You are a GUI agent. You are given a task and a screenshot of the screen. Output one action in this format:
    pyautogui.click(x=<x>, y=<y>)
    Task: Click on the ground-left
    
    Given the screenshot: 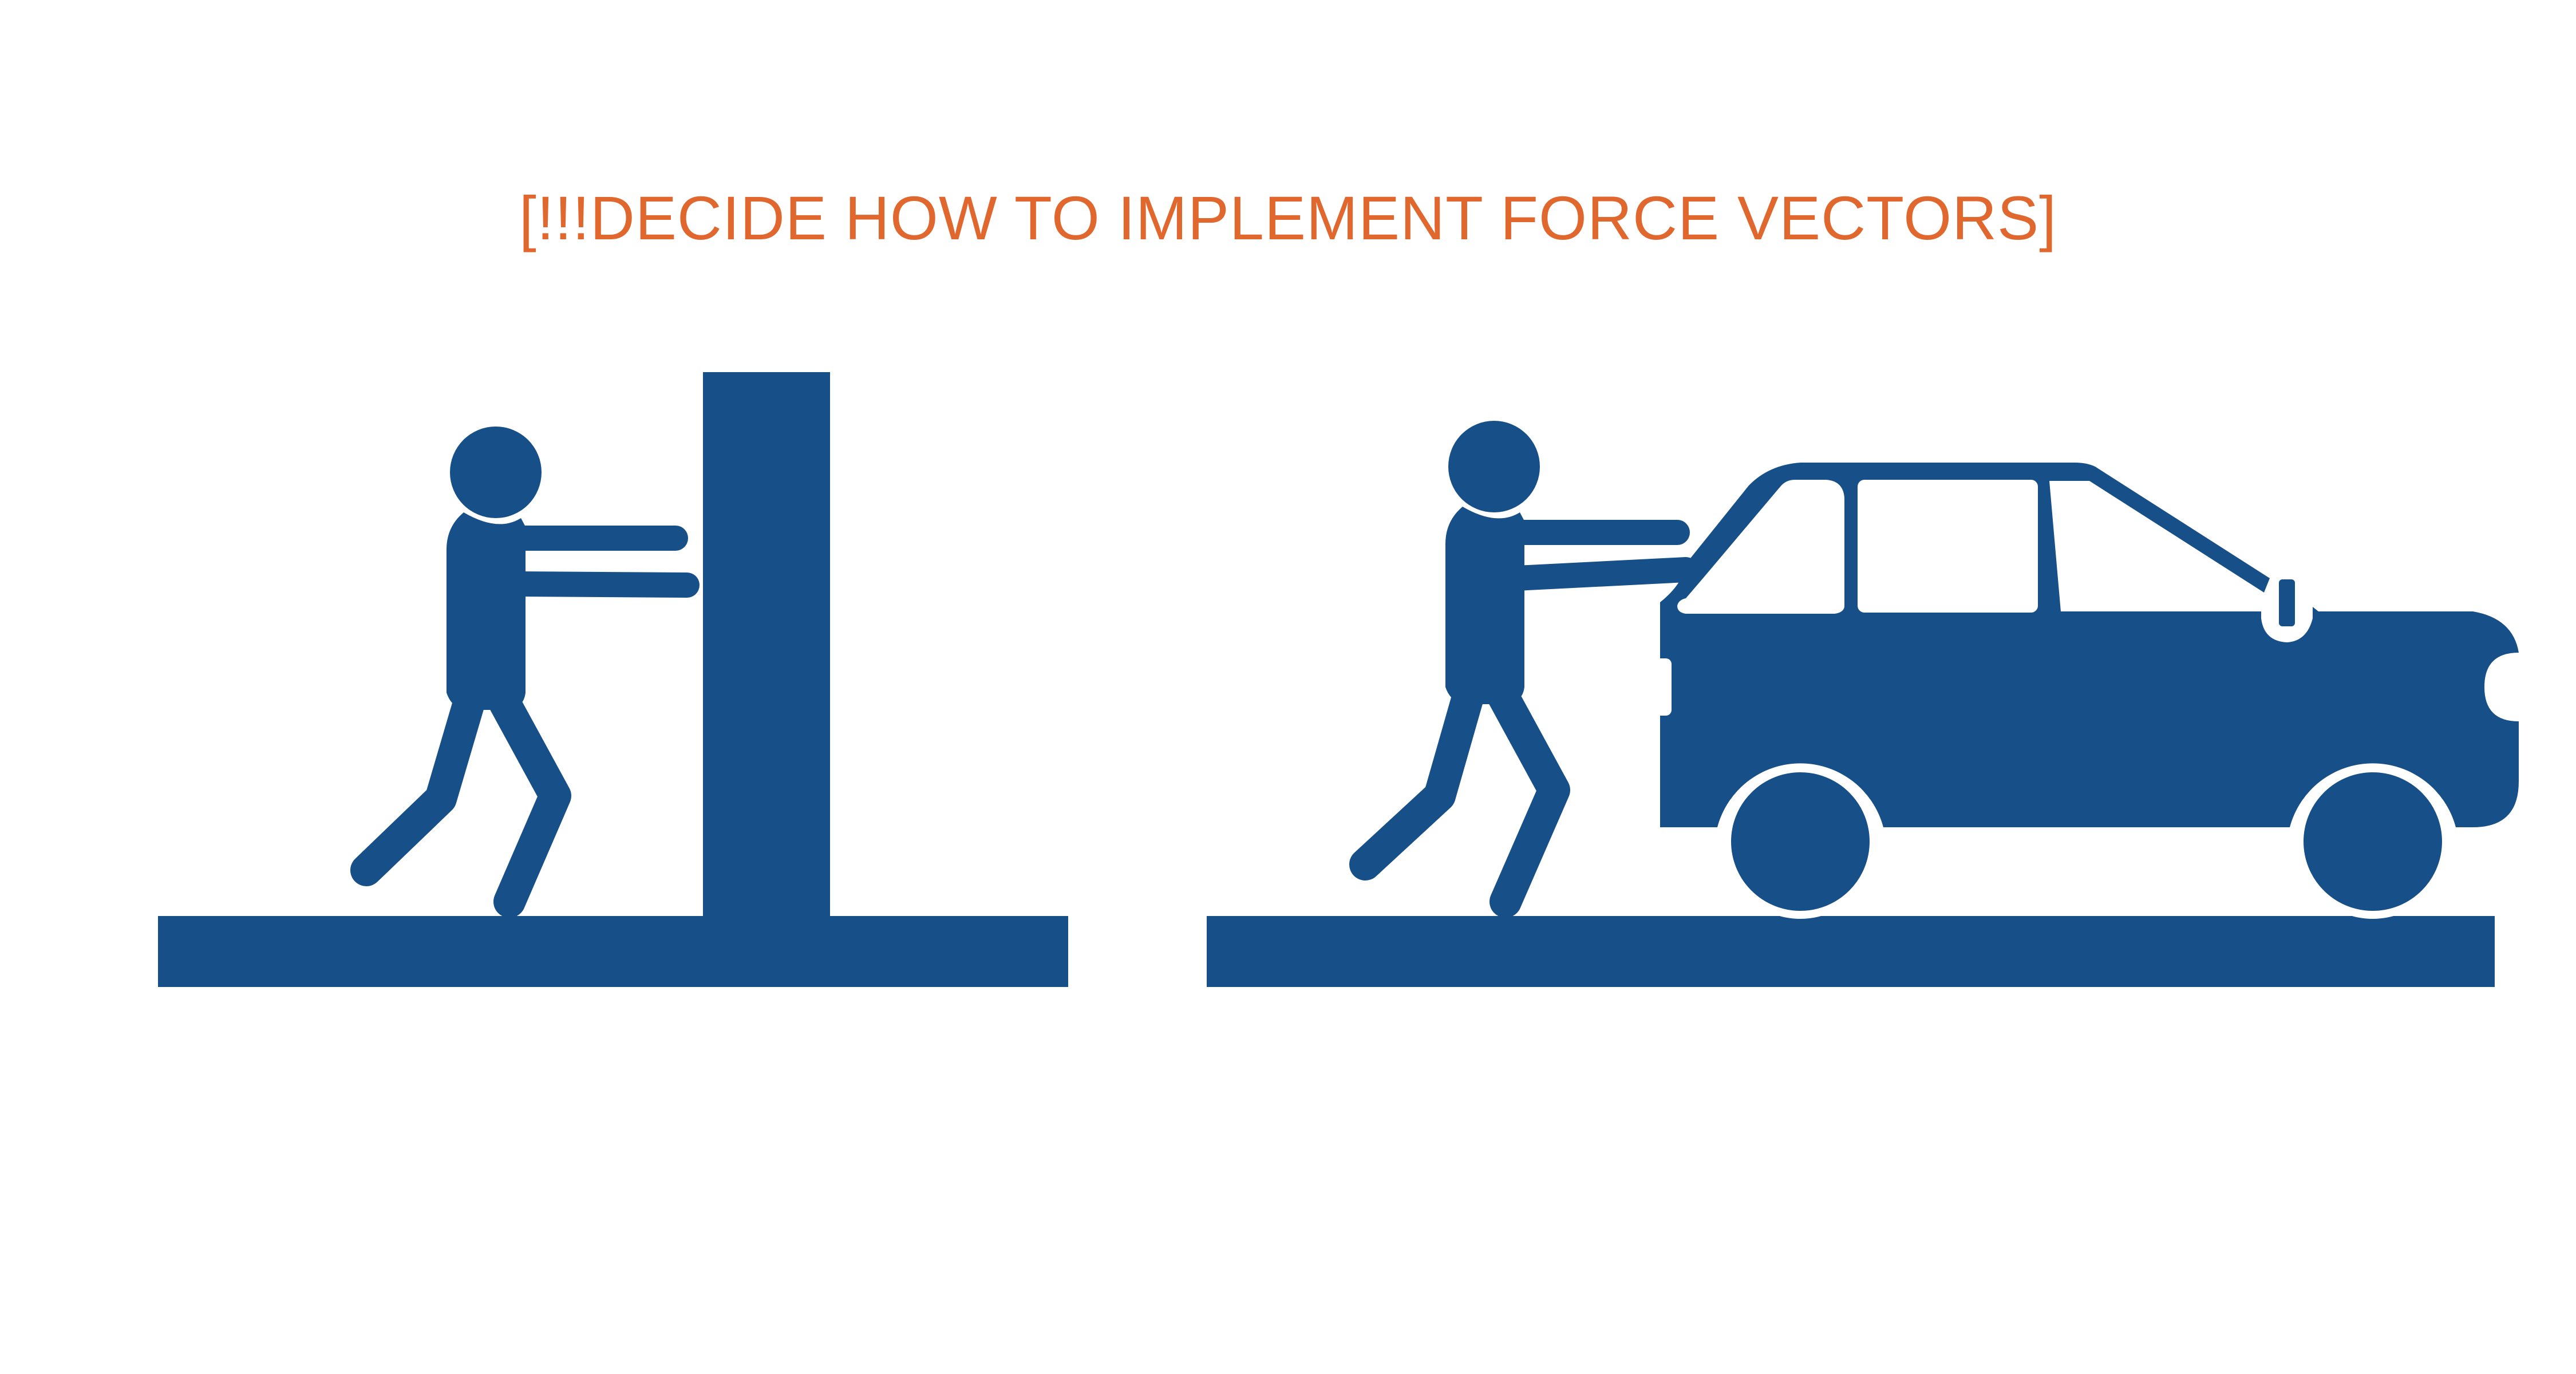 What is the action you would take?
    pyautogui.click(x=613, y=951)
    